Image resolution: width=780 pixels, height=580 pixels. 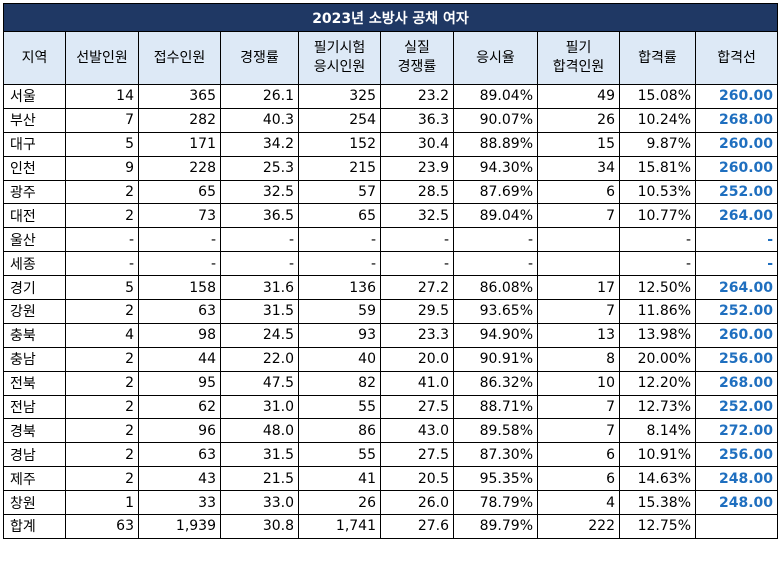 I want to click on table-cell: 88.71%, so click(x=495, y=407).